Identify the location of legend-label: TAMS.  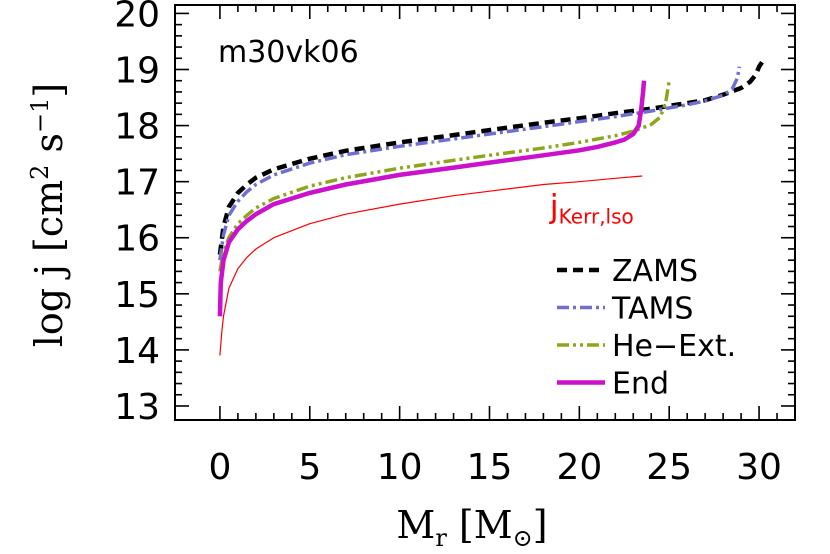
(652, 309).